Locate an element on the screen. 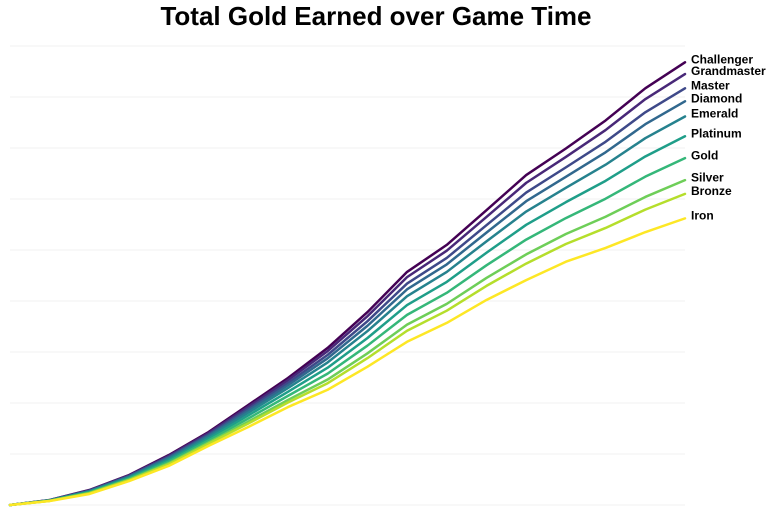 Image resolution: width=782 pixels, height=515 pixels. series-label: Diamond is located at coordinates (716, 98).